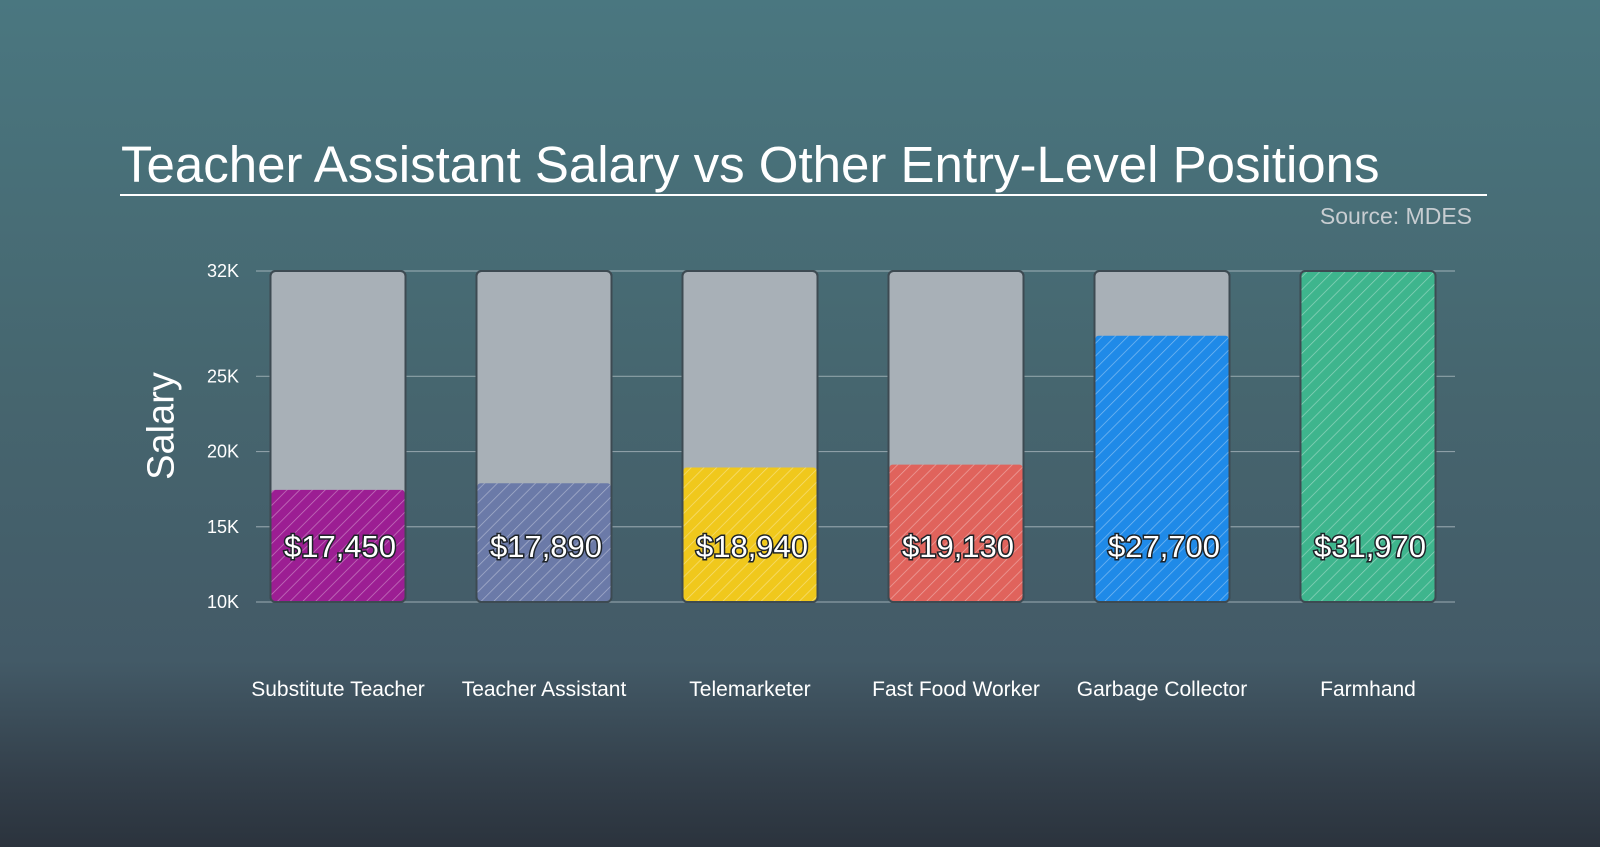  What do you see at coordinates (544, 689) in the screenshot?
I see `x-tick-label: Teacher Assistant` at bounding box center [544, 689].